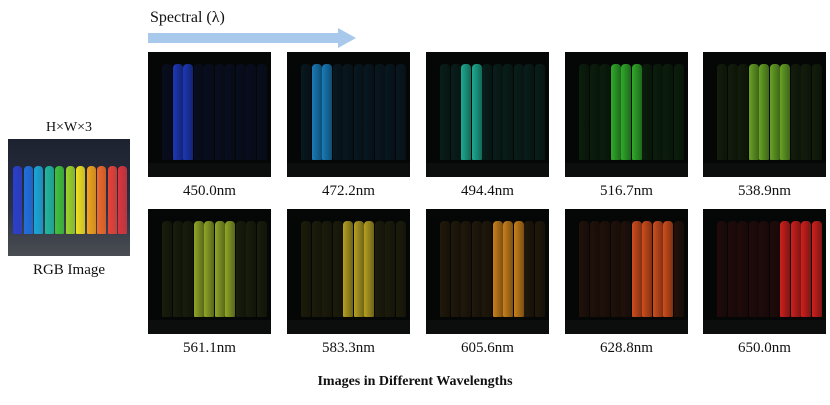 This screenshot has height=405, width=830. I want to click on rgb-image, so click(69, 197).